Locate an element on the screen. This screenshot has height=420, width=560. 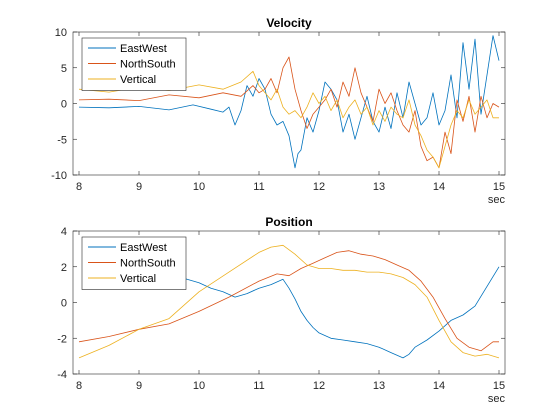
y-tick-label: -10 is located at coordinates (59, 176).